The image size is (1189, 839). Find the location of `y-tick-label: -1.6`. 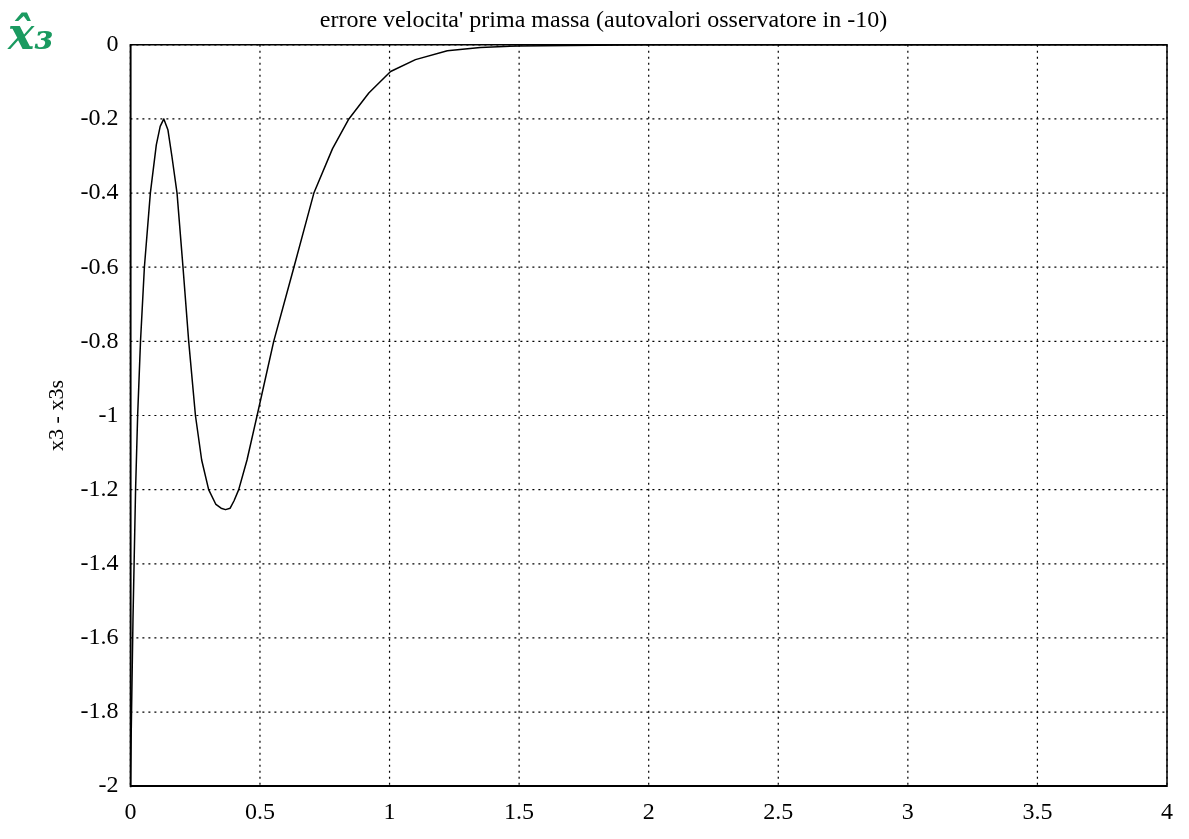

y-tick-label: -1.6 is located at coordinates (99, 636).